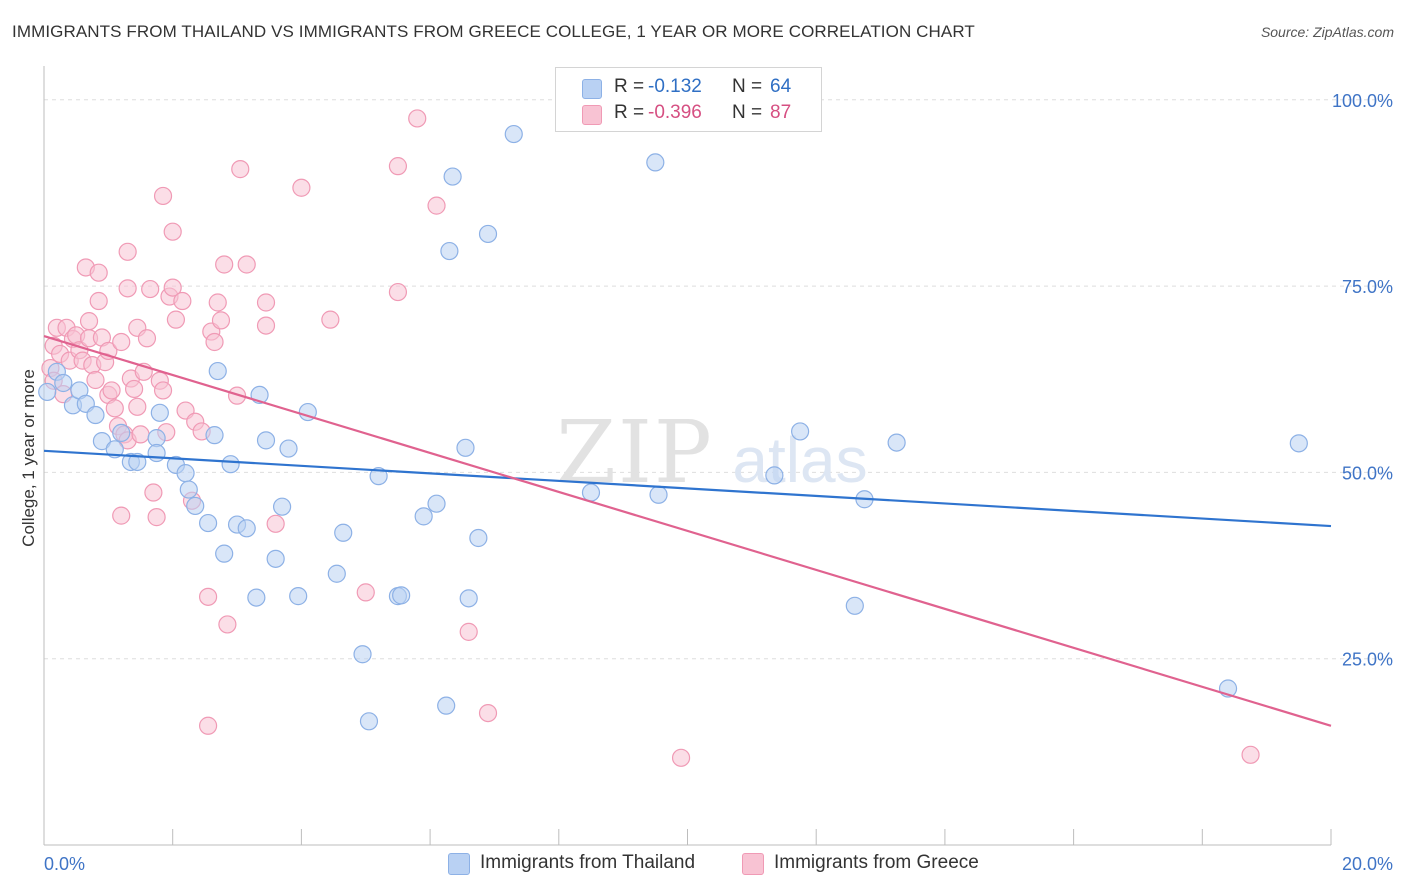  I want to click on y-tick-label: 100.0%, so click(1362, 101).